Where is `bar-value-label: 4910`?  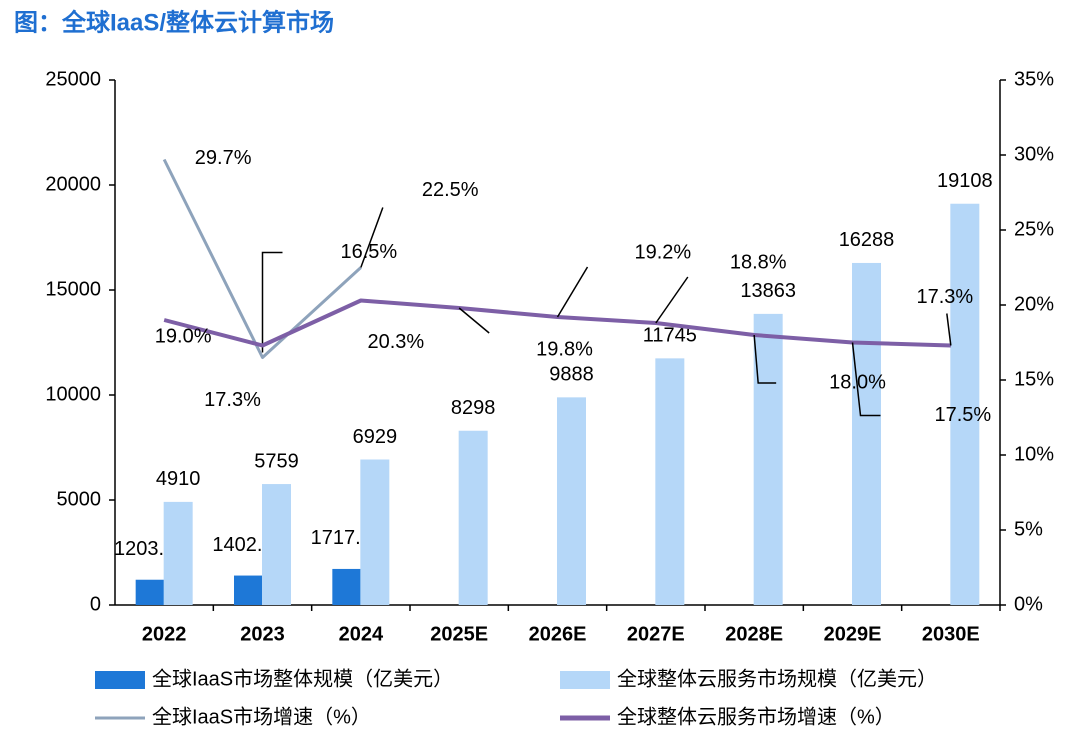
bar-value-label: 4910 is located at coordinates (178, 479).